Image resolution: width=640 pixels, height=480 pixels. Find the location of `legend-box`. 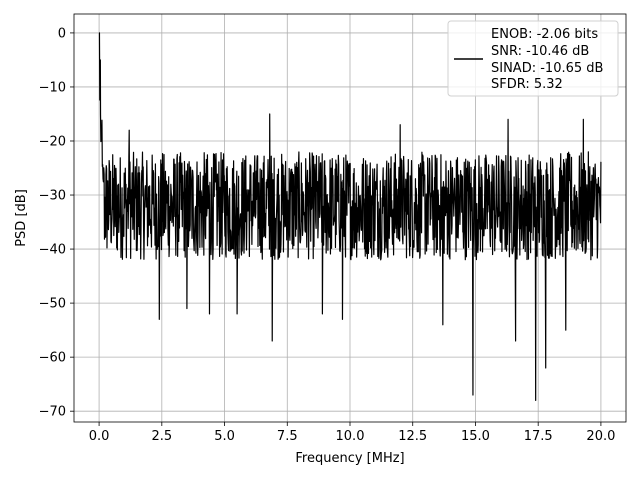

legend-box is located at coordinates (533, 58).